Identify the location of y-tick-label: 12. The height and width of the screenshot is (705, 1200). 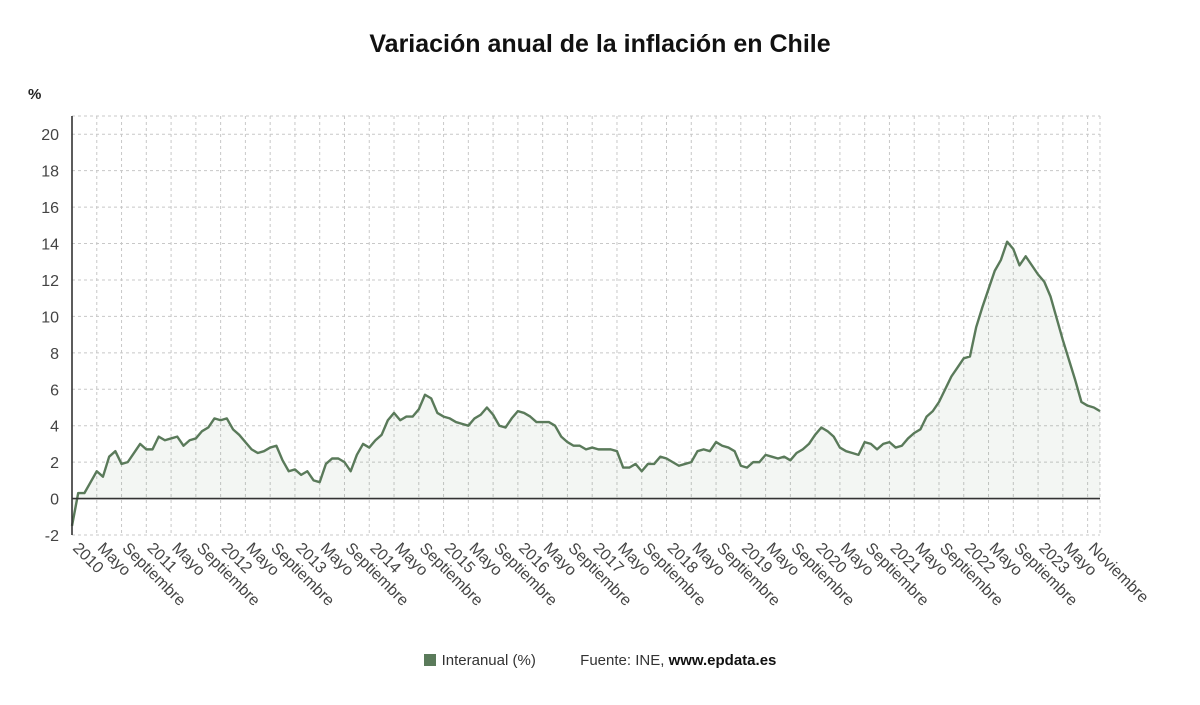
(50, 281).